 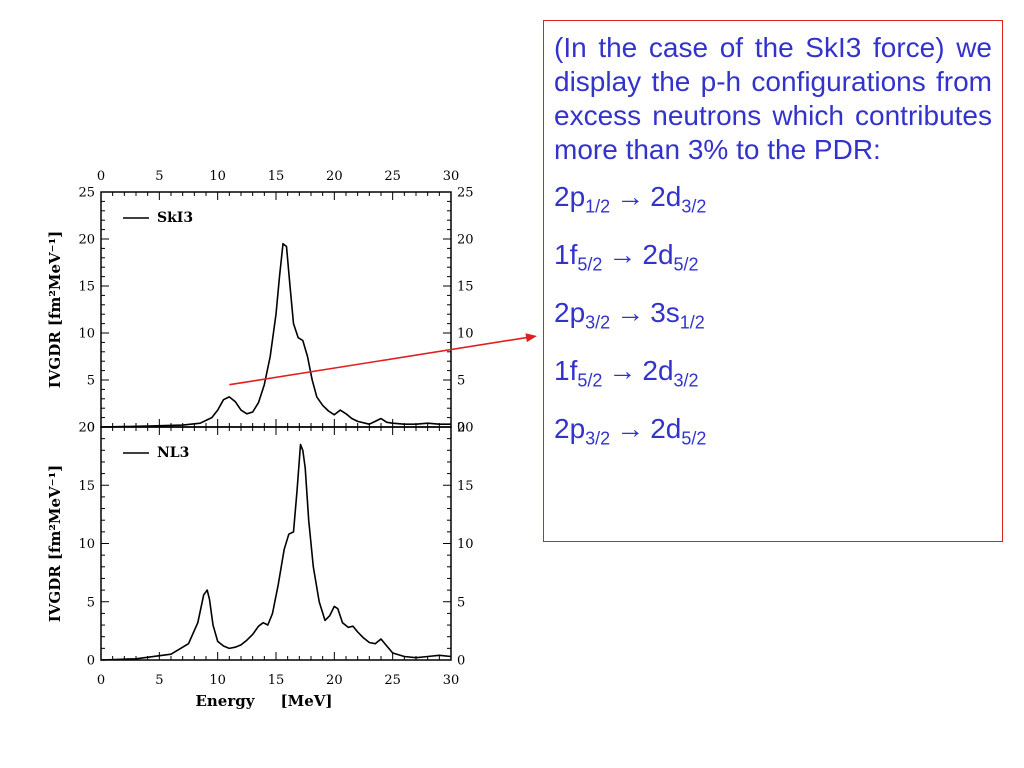 What do you see at coordinates (101, 680) in the screenshot?
I see `x-tick-label-bottom: 0` at bounding box center [101, 680].